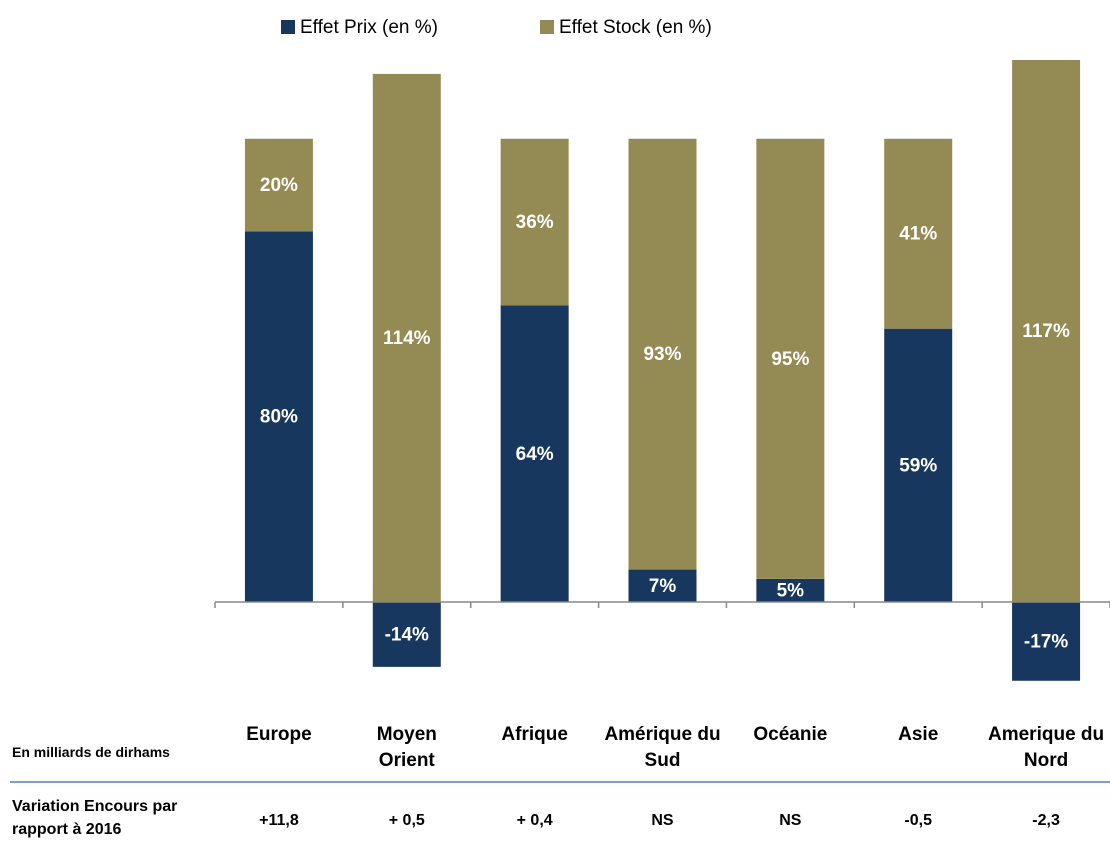 The width and height of the screenshot is (1110, 852). I want to click on data-label: 59%, so click(918, 465).